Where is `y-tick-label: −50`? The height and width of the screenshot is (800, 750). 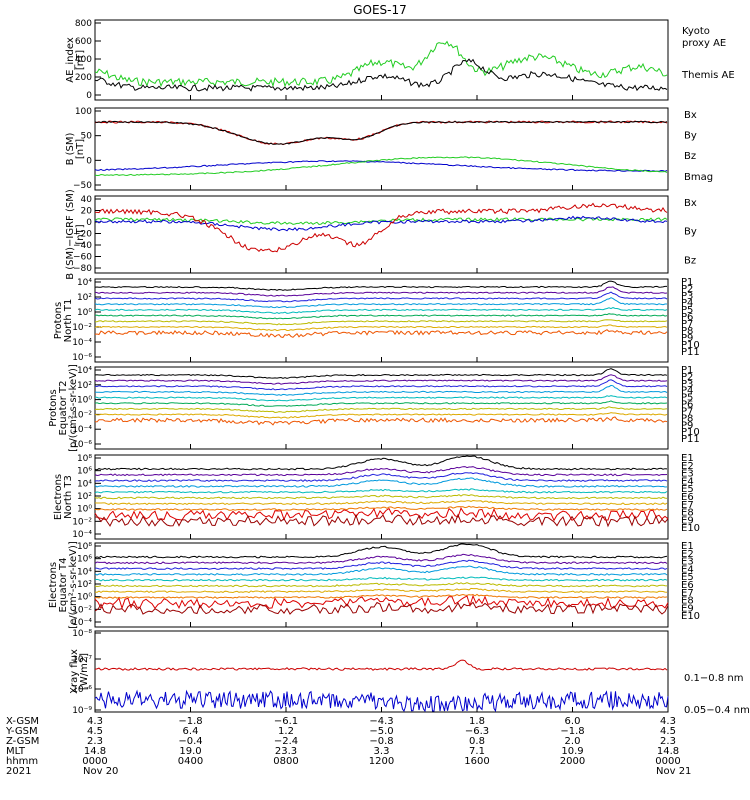 y-tick-label: −50 is located at coordinates (82, 186).